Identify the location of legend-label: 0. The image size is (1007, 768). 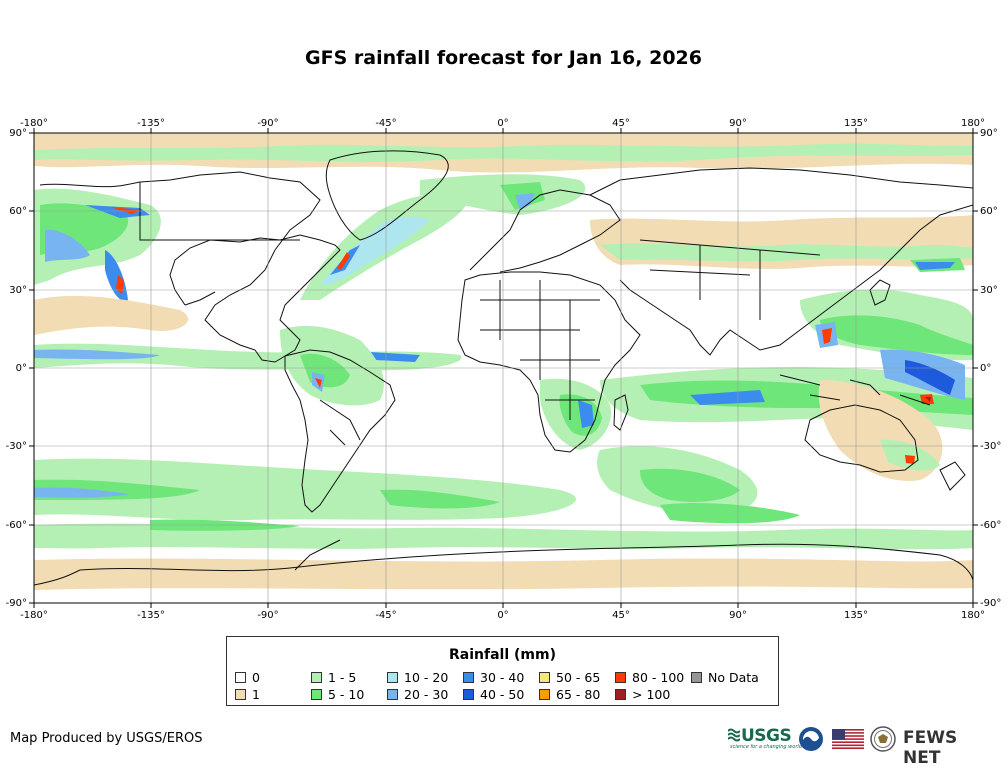
(256, 677).